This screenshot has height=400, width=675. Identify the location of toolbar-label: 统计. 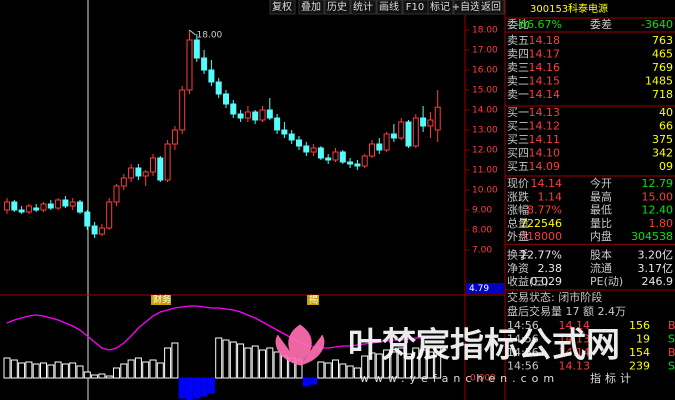
(363, 6).